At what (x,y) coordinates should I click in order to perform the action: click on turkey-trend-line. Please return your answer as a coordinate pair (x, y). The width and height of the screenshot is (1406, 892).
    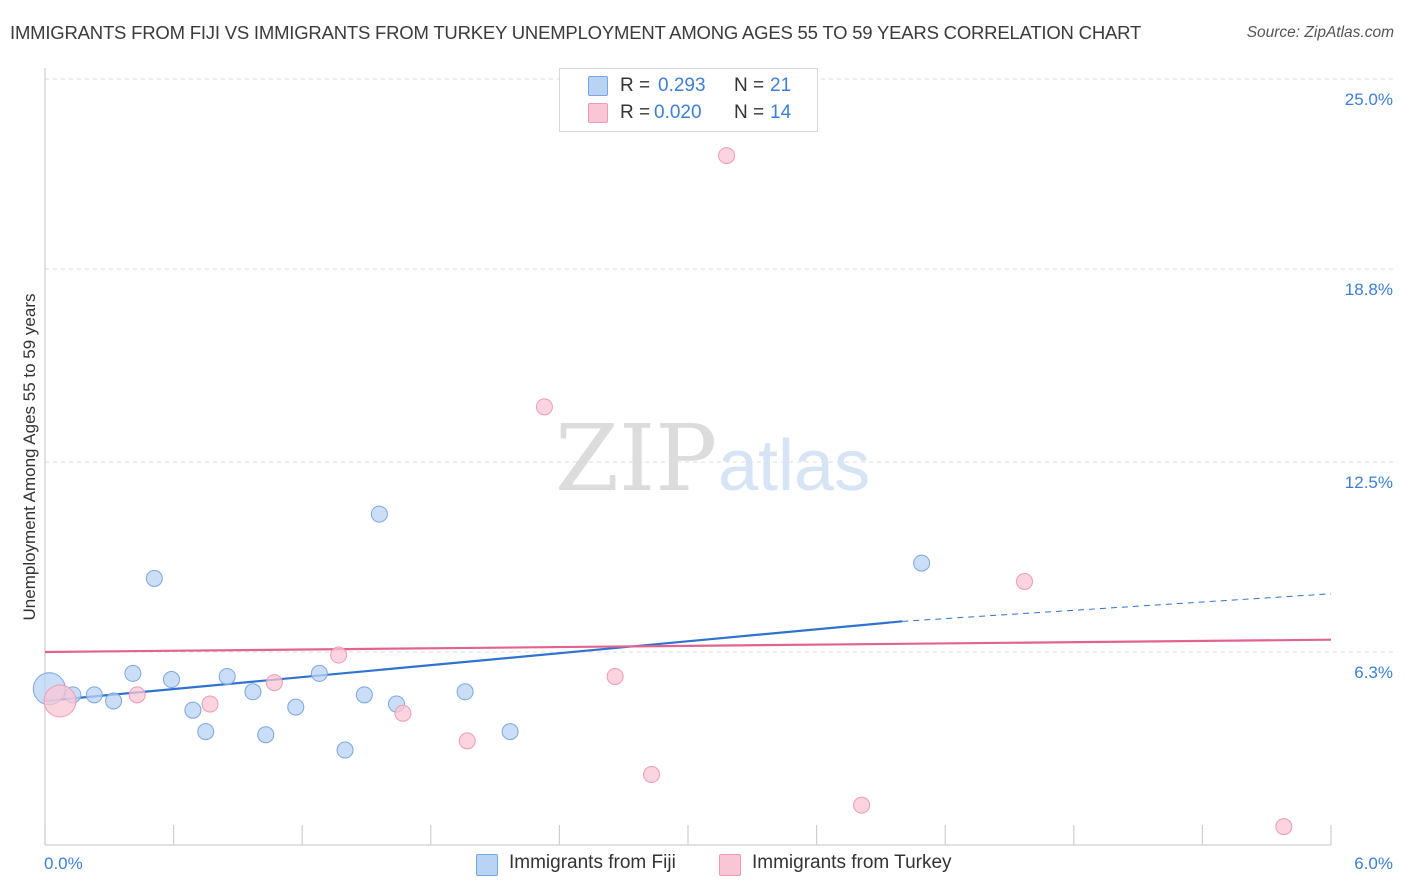
    Looking at the image, I should click on (688, 646).